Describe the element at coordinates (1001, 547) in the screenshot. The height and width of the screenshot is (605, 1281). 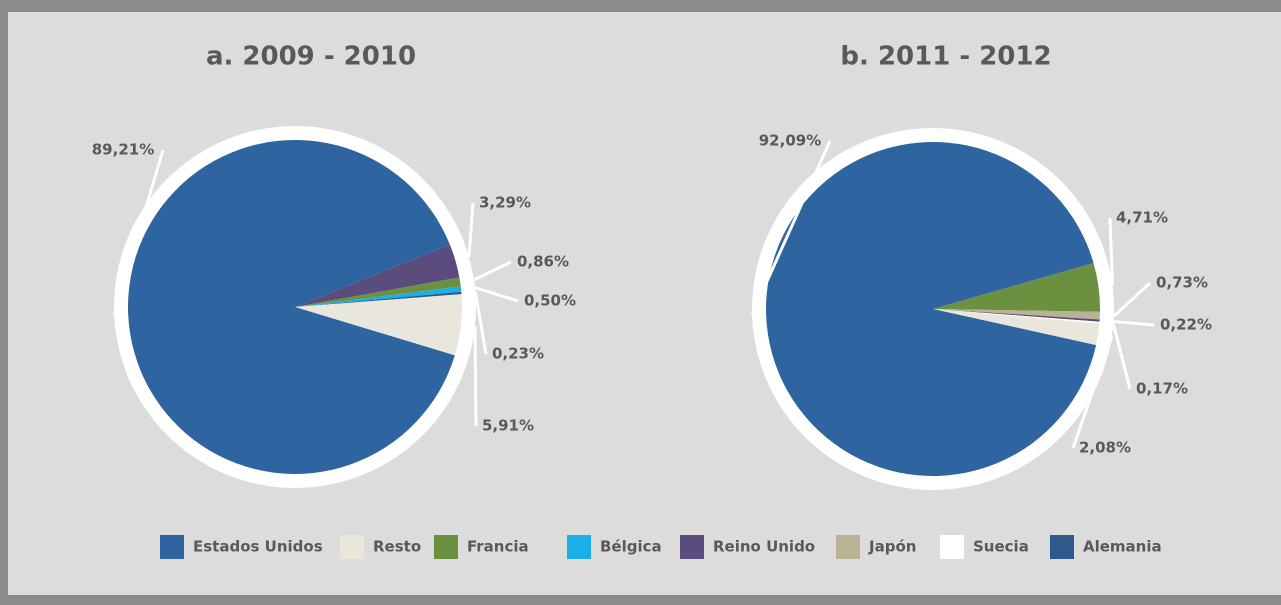
I see `legend-label: Suecia` at that location.